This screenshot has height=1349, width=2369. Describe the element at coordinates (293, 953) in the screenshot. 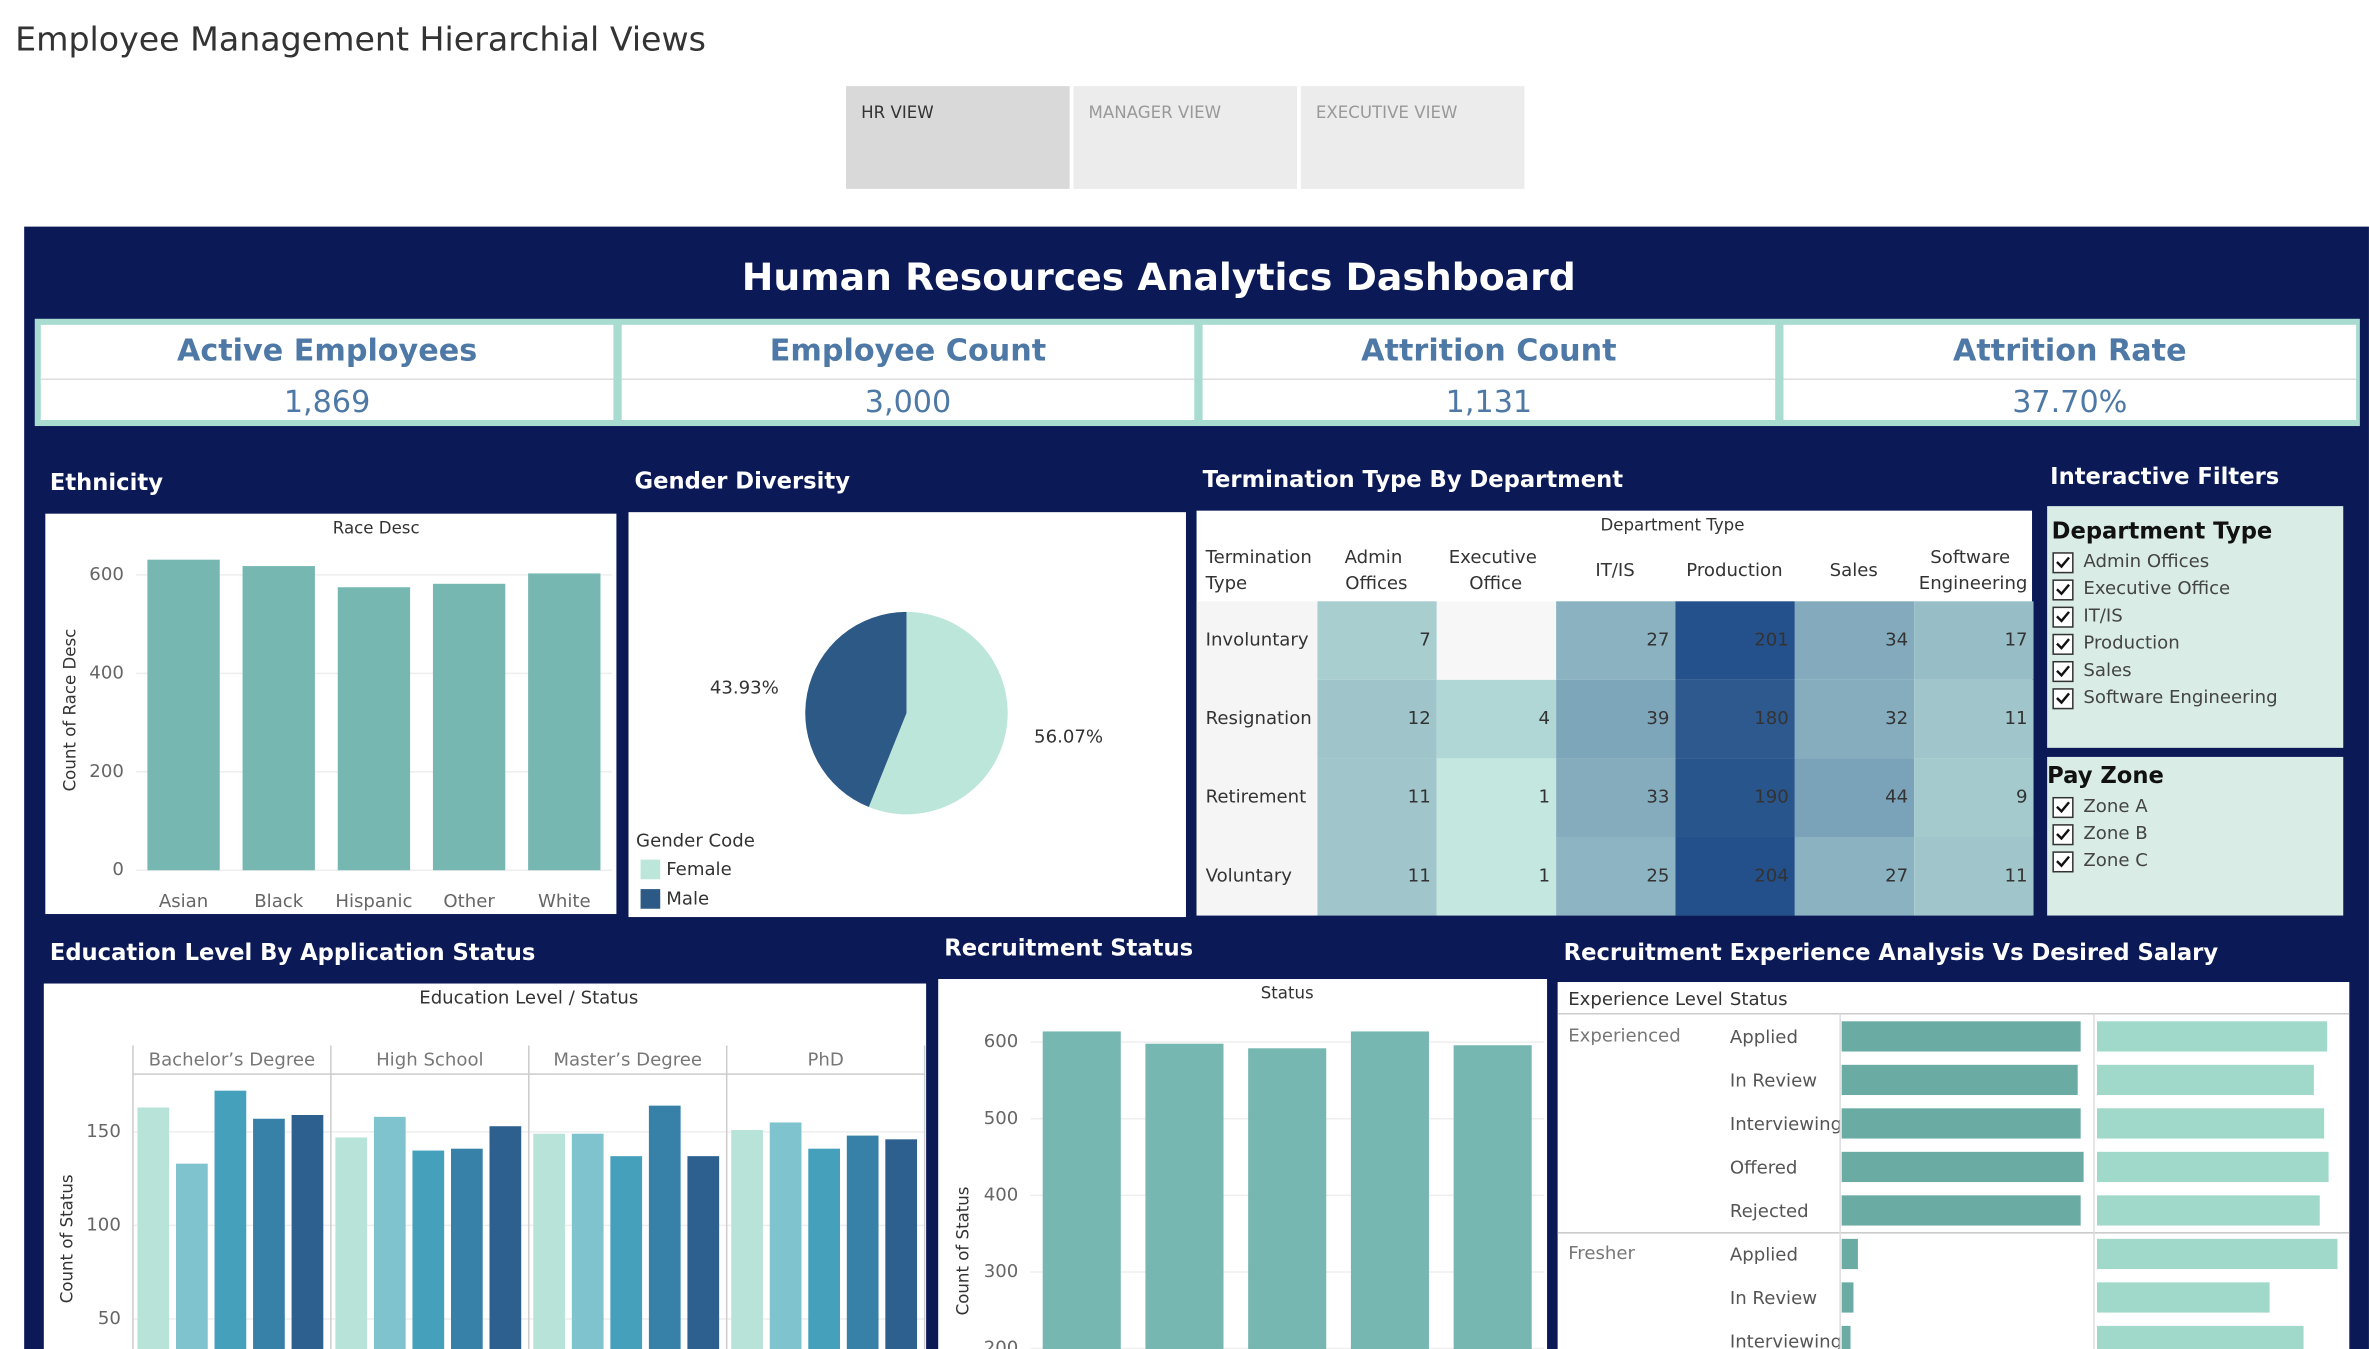

I see `section-title: Education Level By Application Status` at that location.